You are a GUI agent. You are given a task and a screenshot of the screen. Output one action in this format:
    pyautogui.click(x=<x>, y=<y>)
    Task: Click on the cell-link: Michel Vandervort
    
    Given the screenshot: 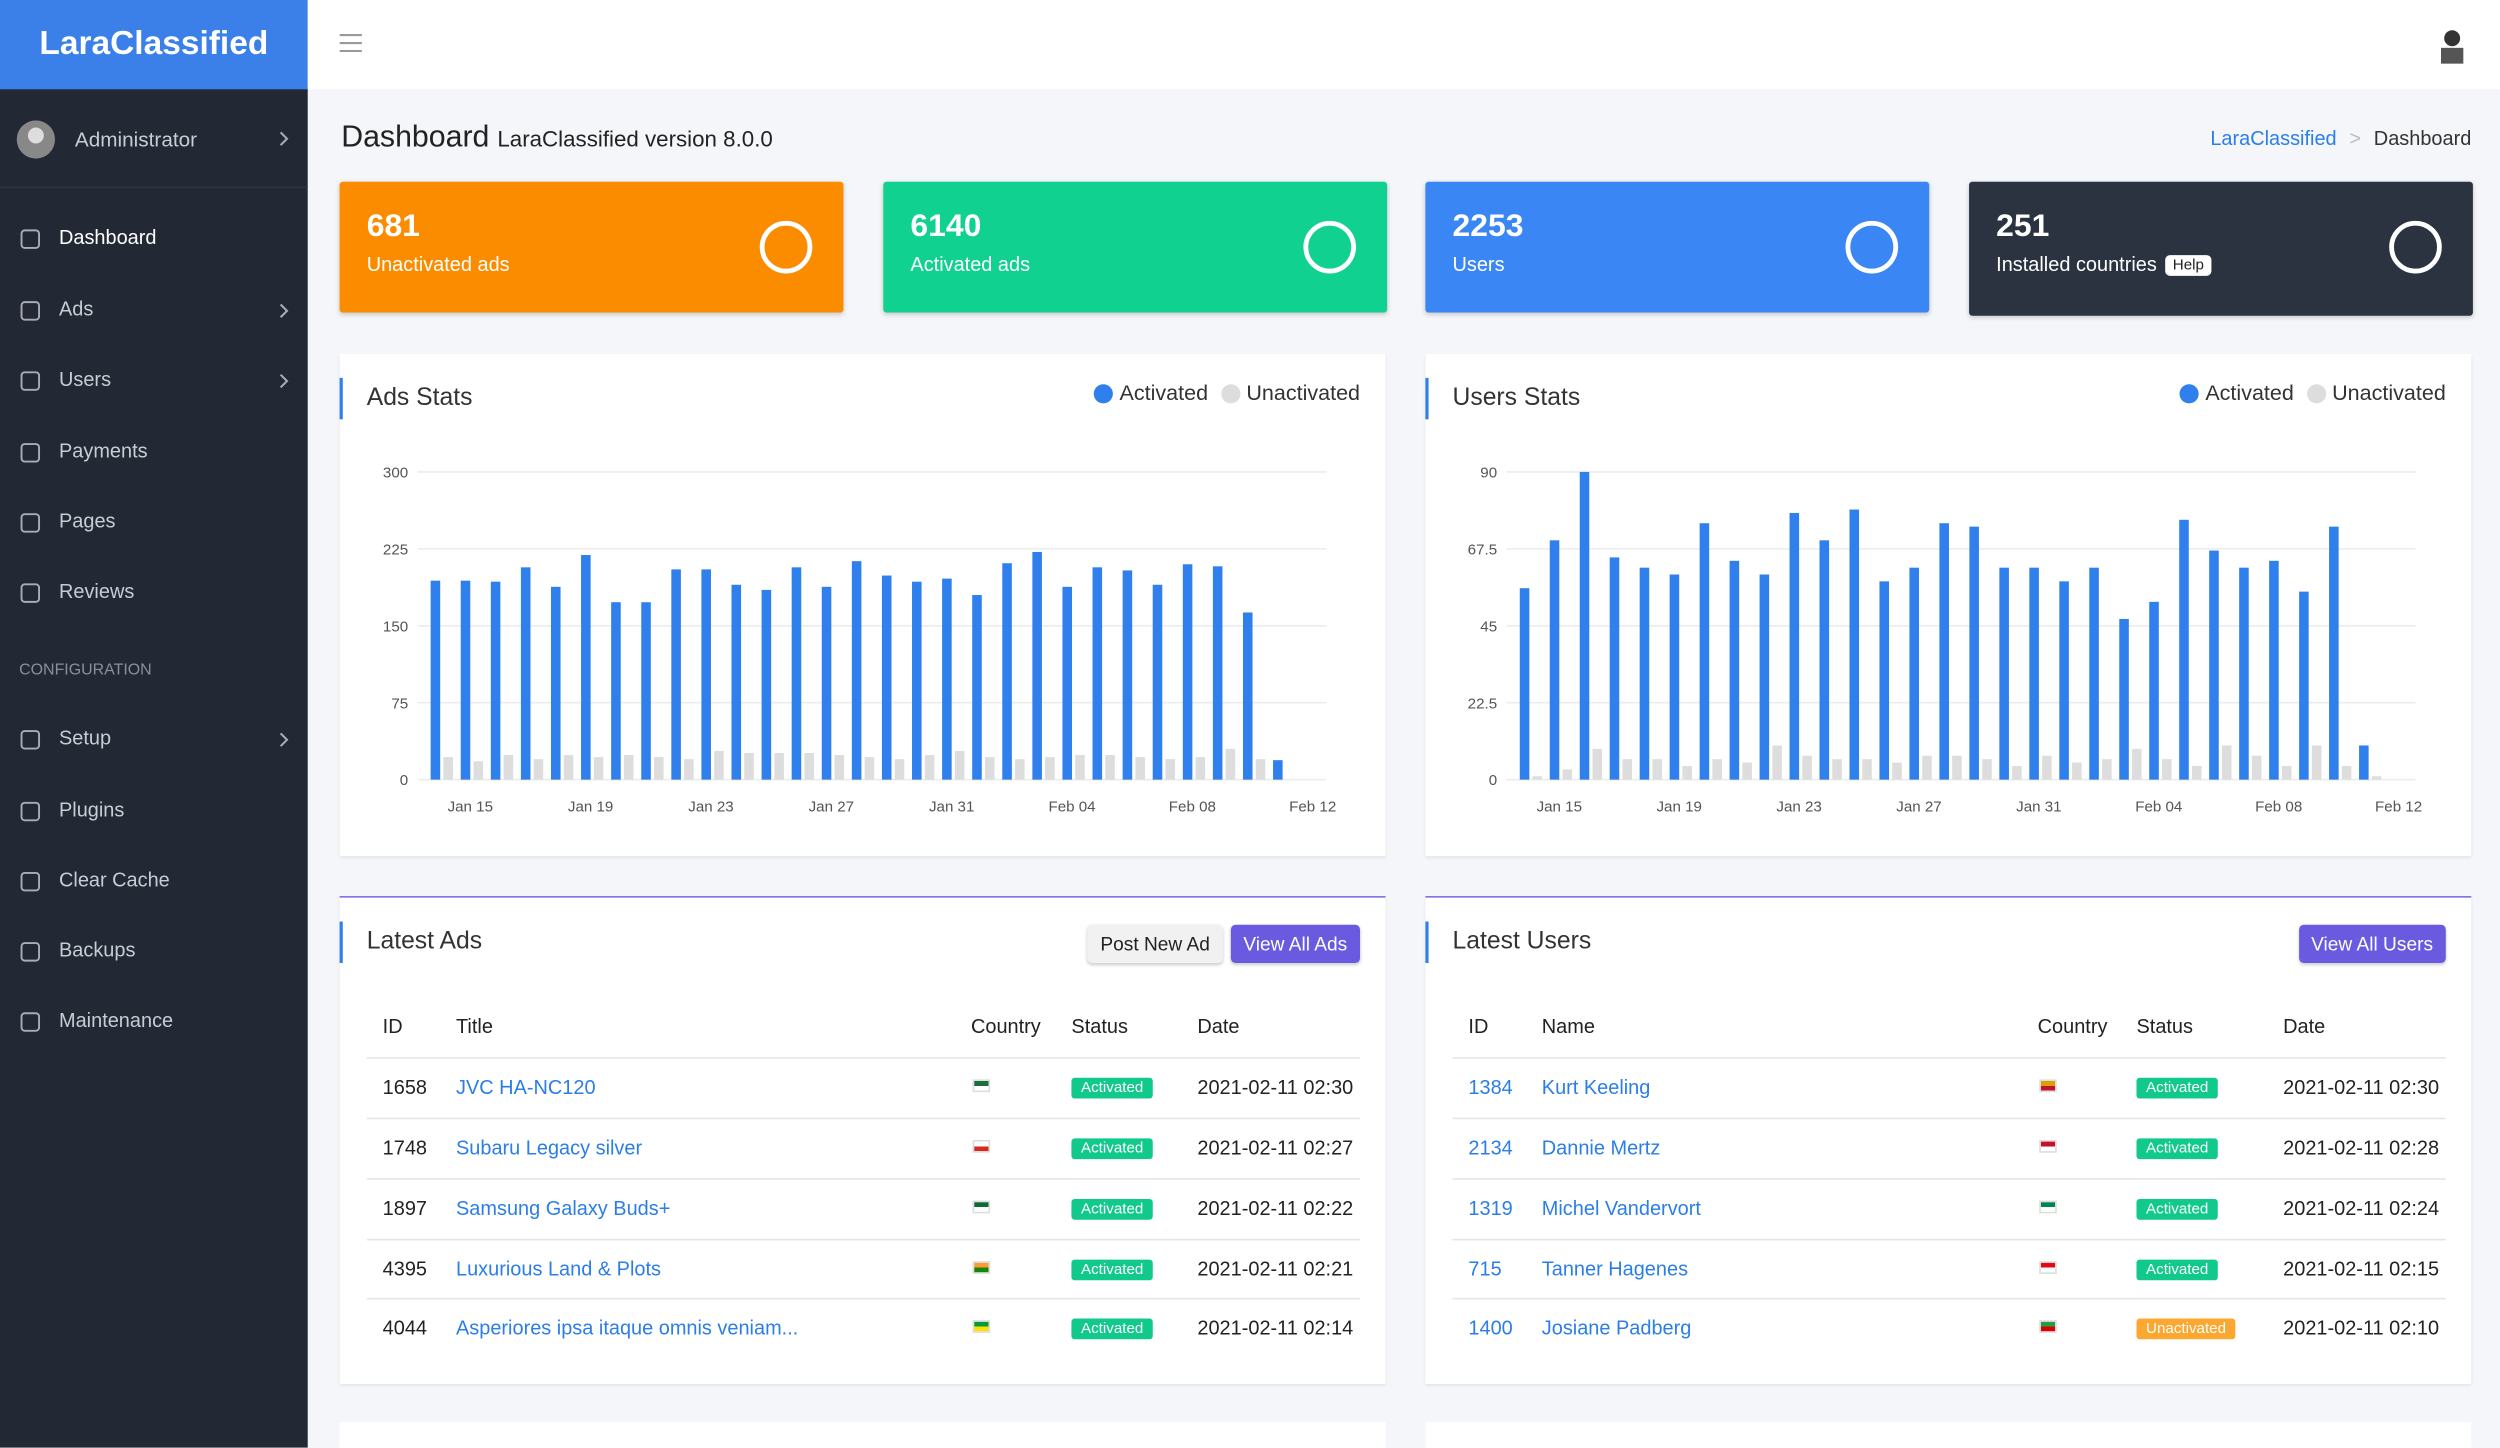 What is the action you would take?
    pyautogui.click(x=1621, y=1208)
    